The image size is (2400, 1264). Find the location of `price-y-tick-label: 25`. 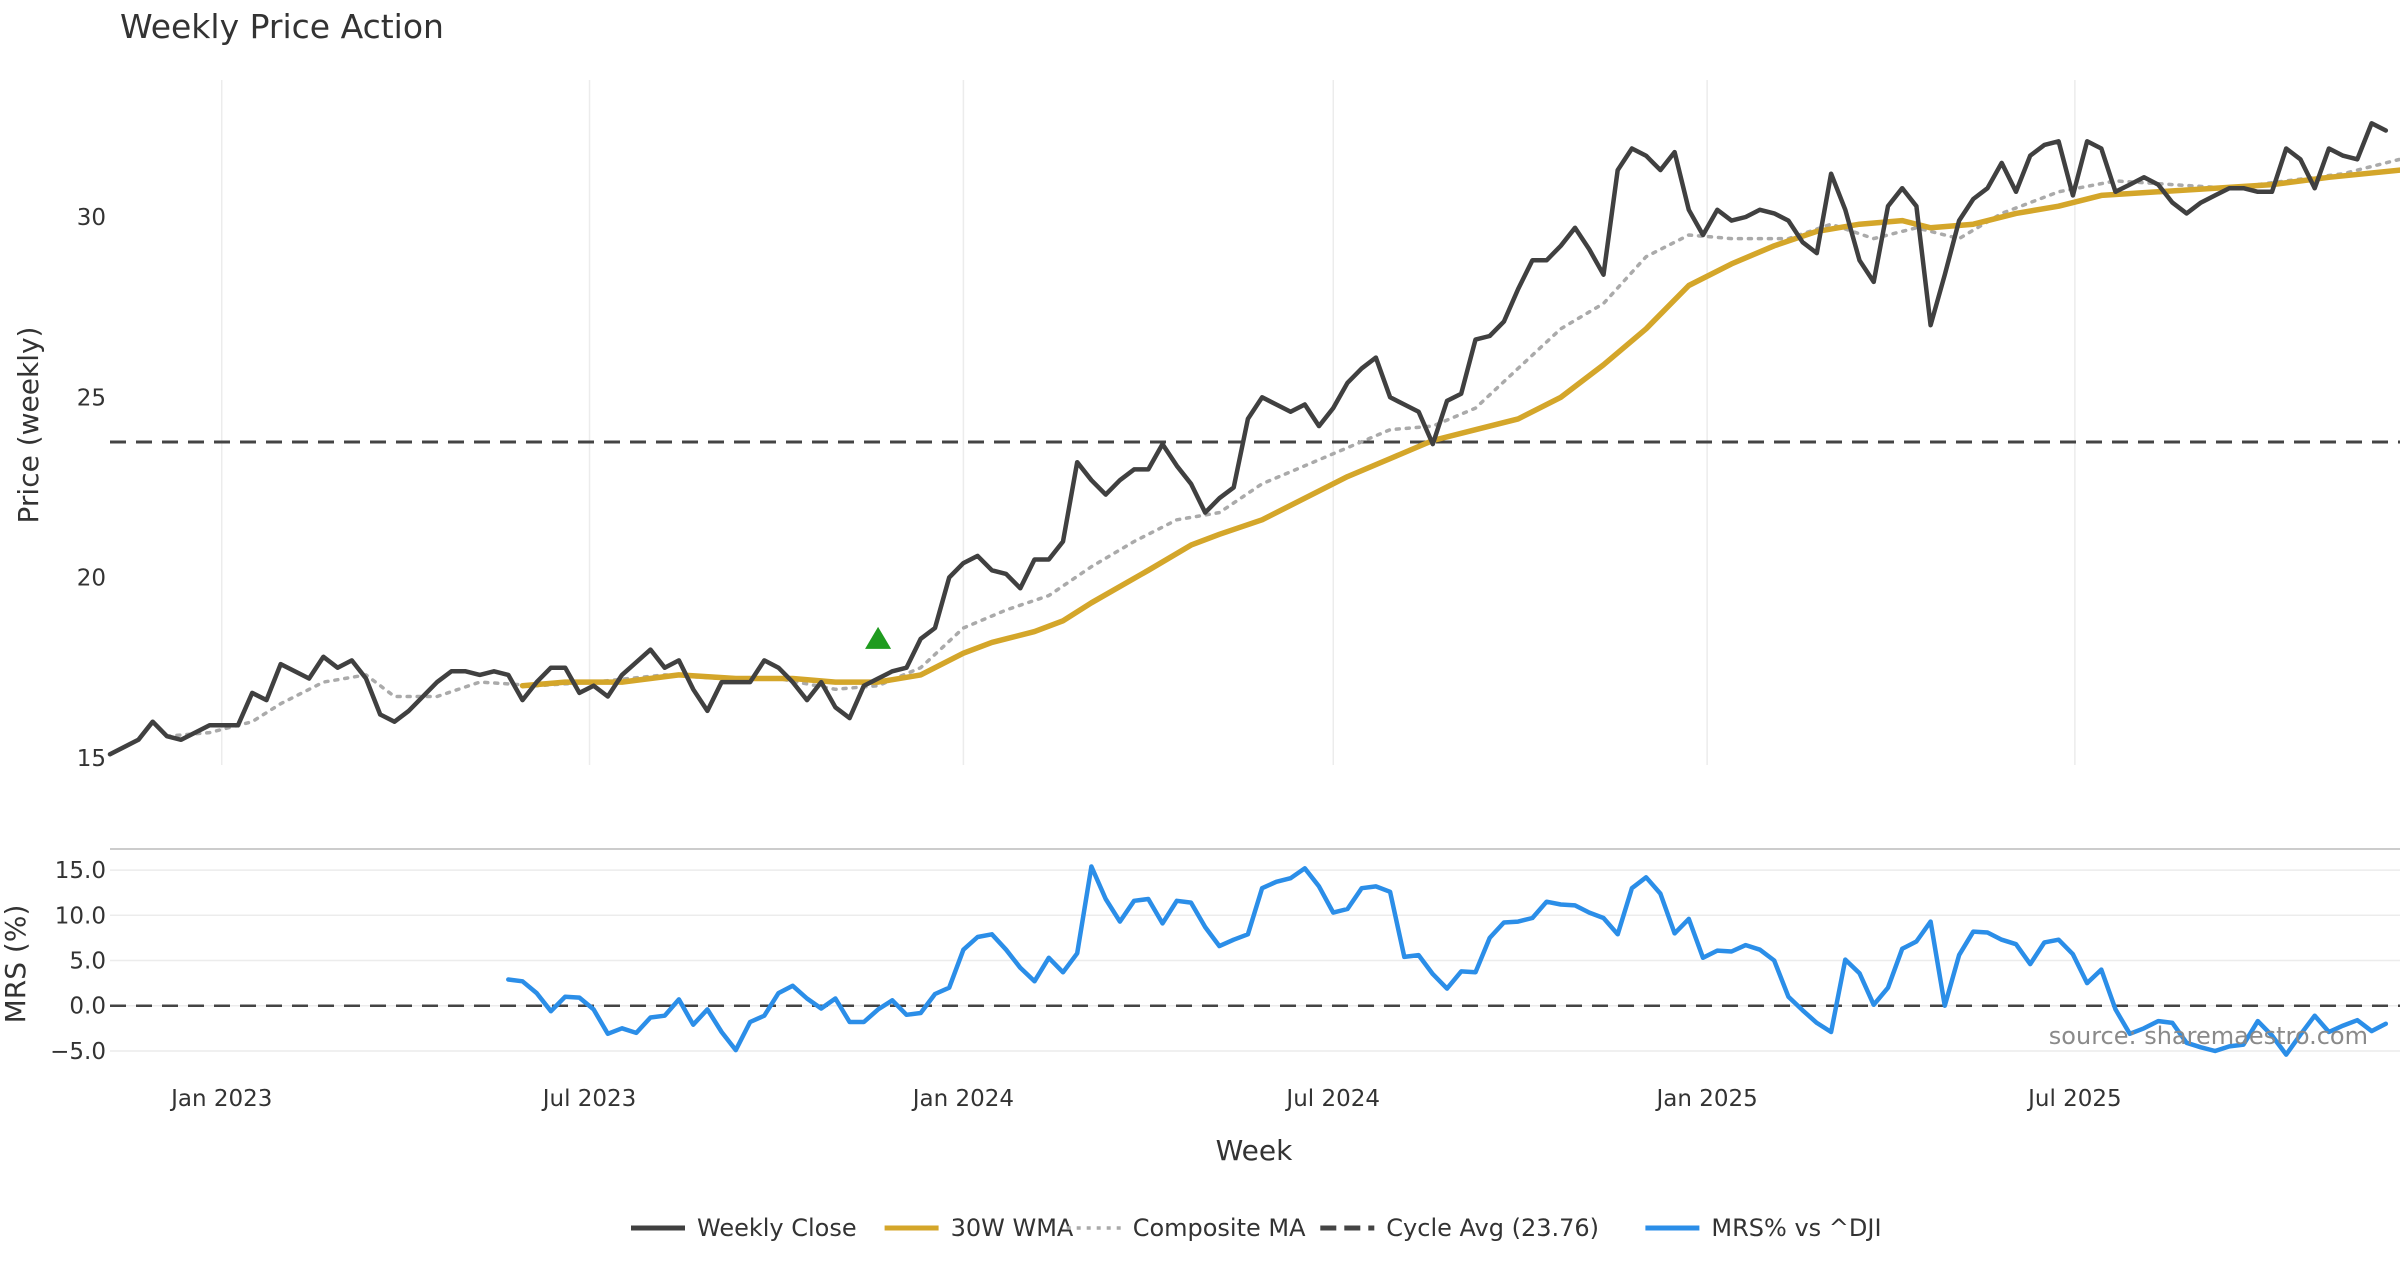

price-y-tick-label: 25 is located at coordinates (91, 398).